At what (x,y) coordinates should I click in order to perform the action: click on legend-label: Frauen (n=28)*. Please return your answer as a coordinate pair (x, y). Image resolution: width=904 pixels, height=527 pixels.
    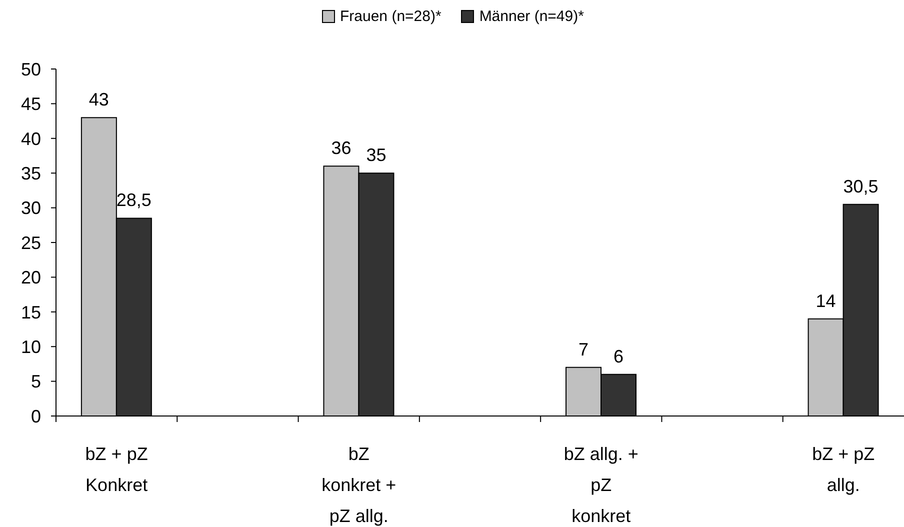
    Looking at the image, I should click on (391, 16).